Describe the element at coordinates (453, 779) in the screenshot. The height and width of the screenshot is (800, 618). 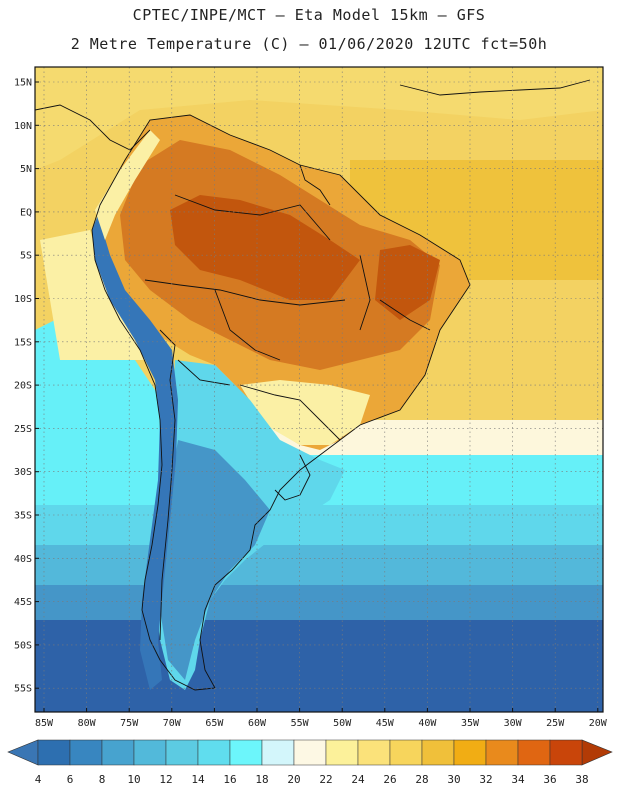
I see `colorbar-label: 30` at that location.